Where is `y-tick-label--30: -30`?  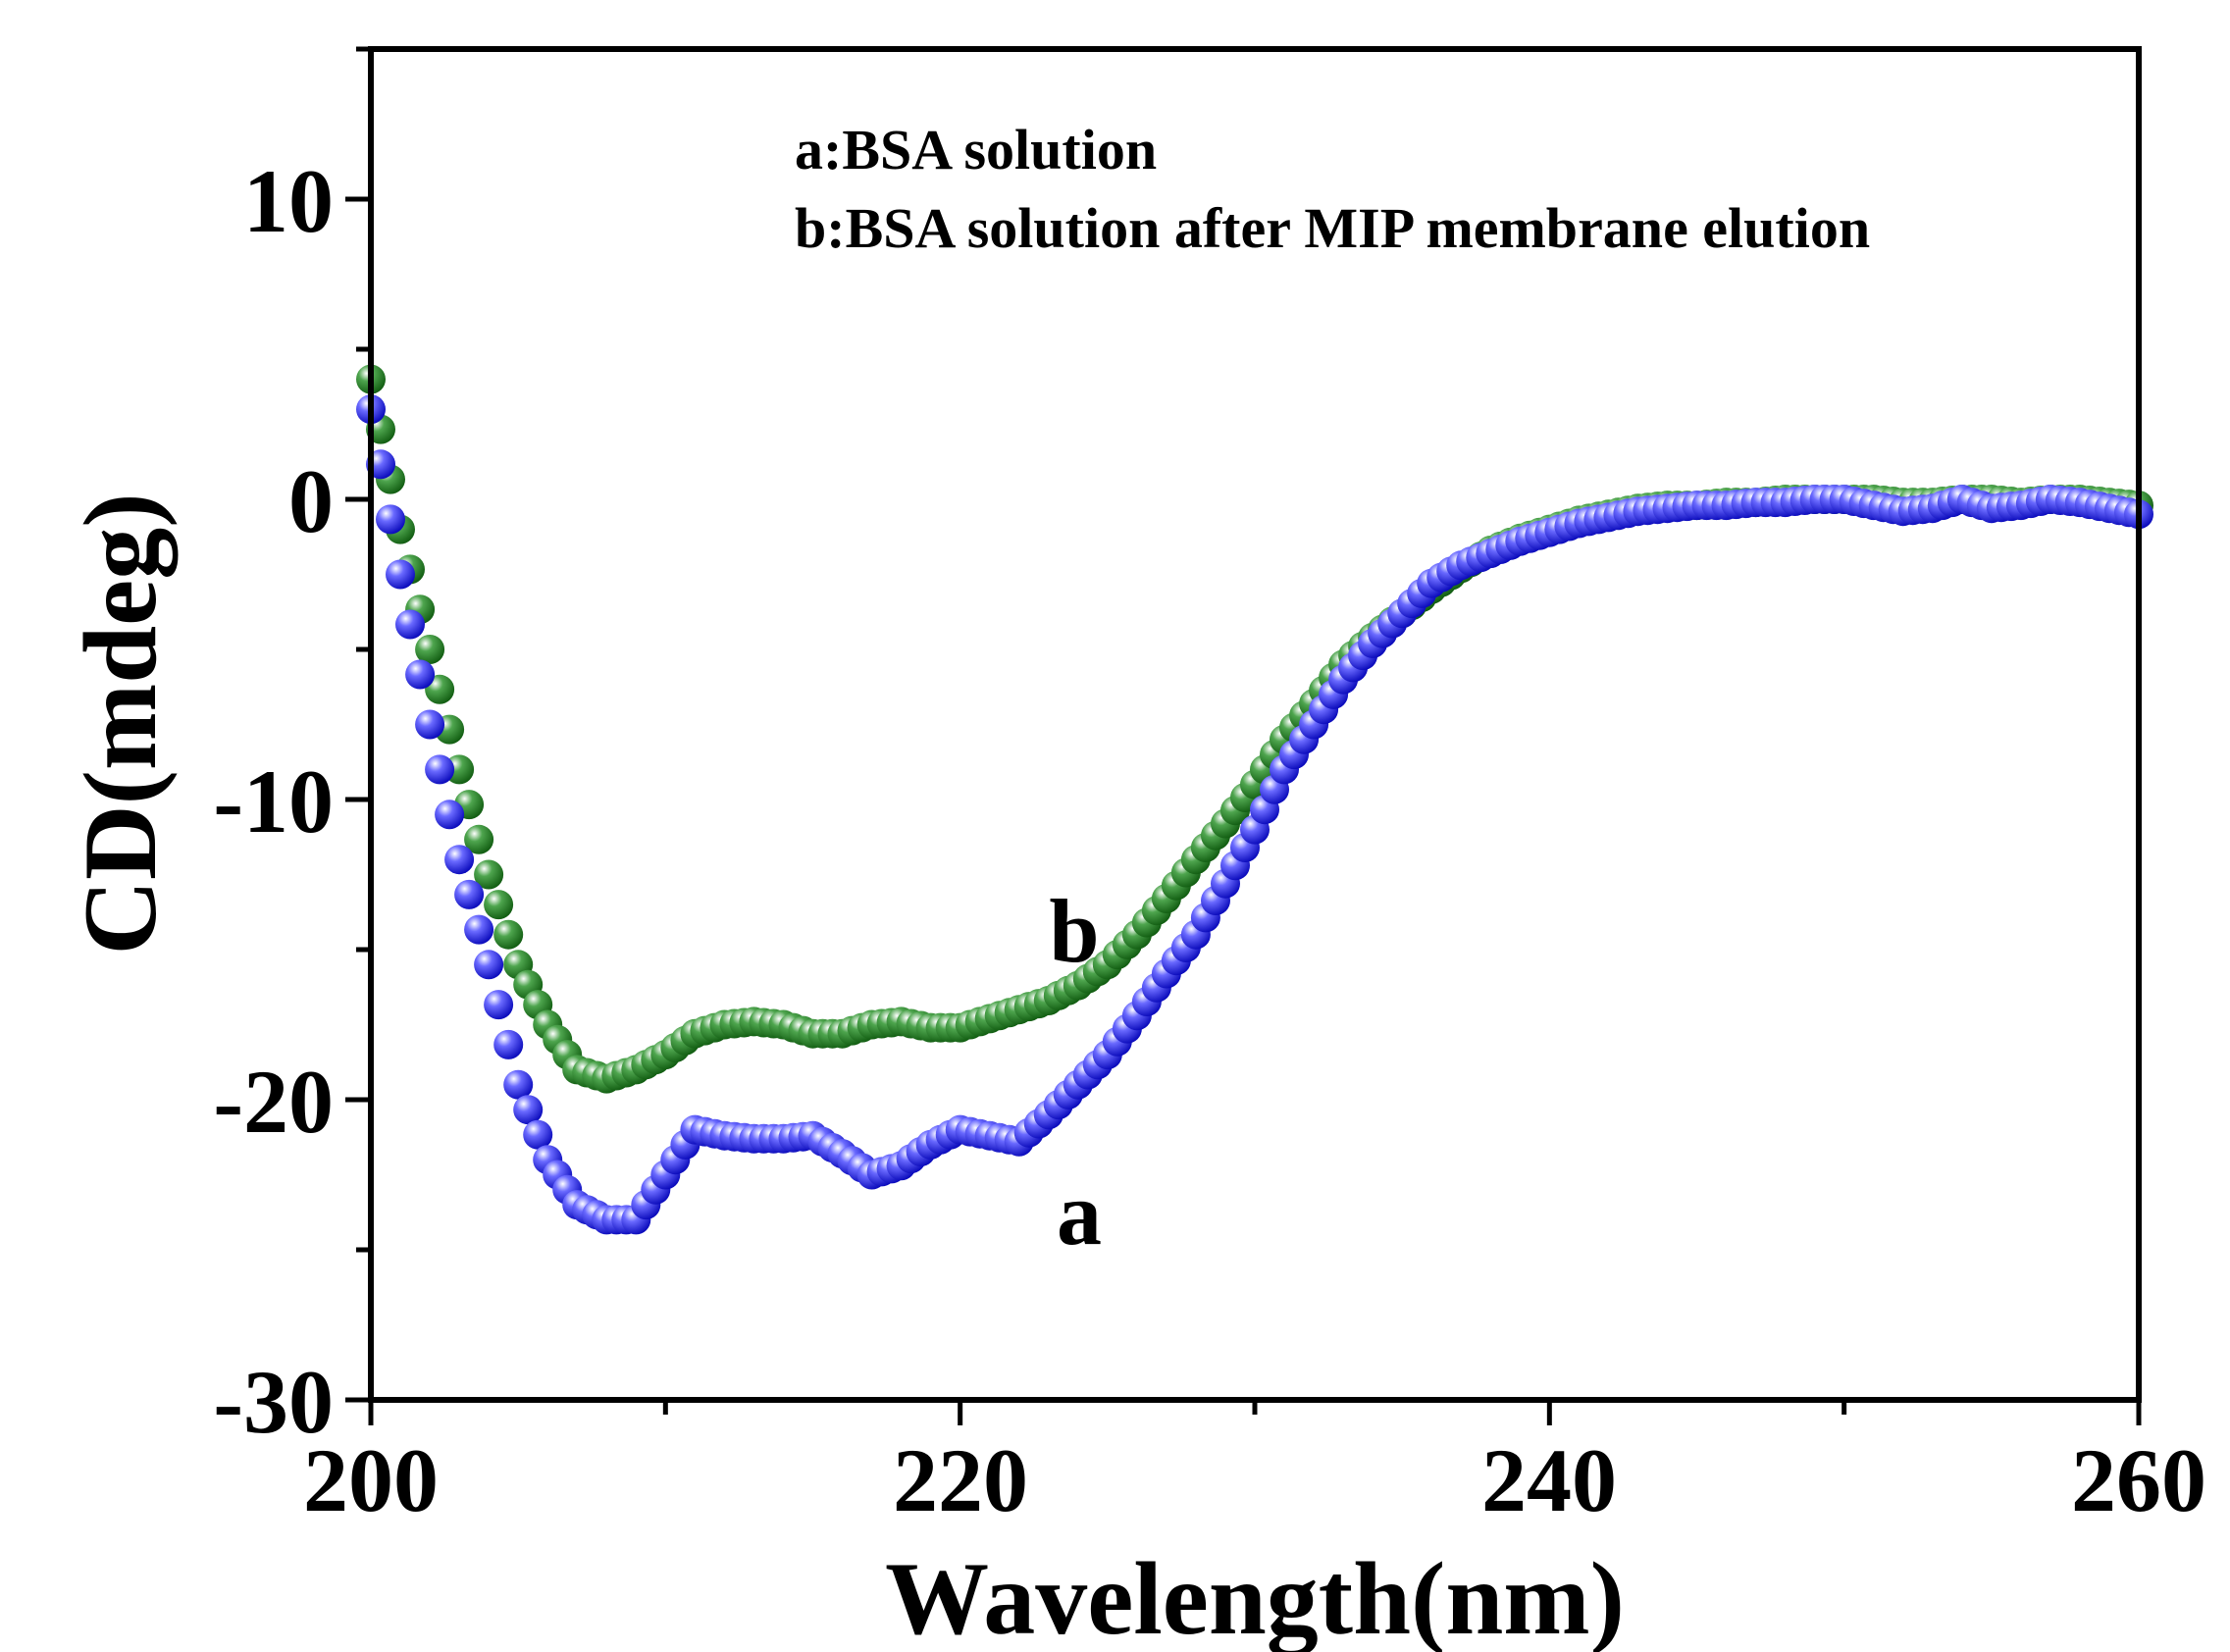
y-tick-label--30: -30 is located at coordinates (273, 1402).